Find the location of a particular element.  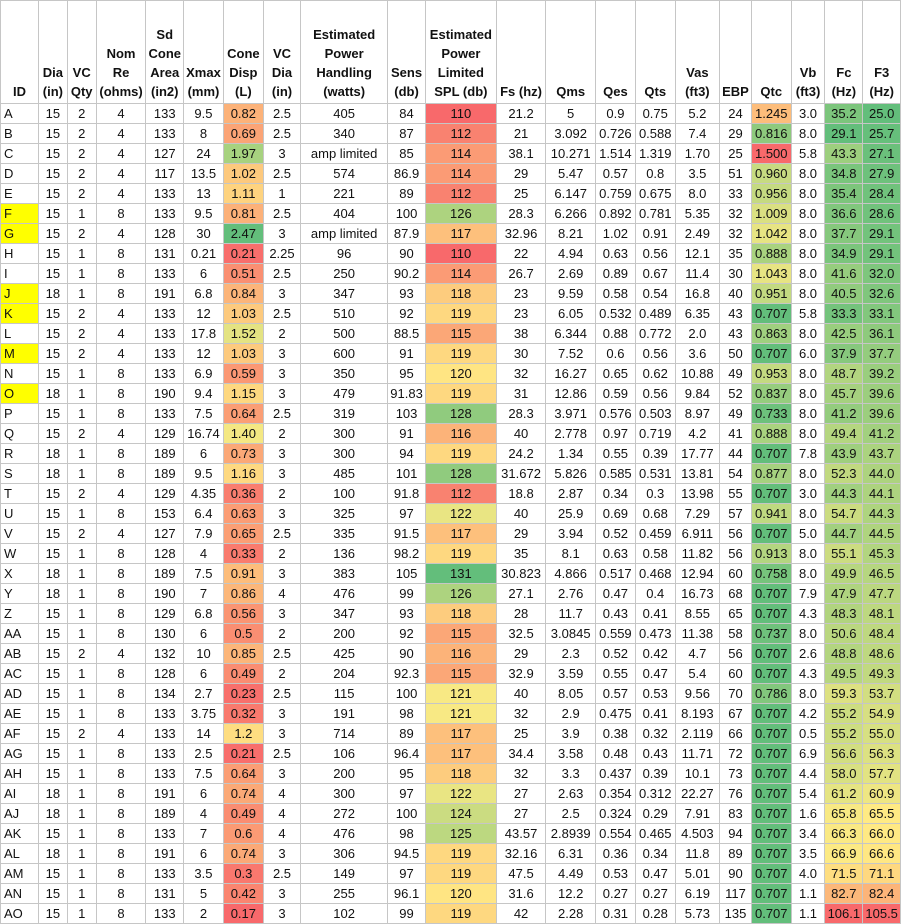

cell-ebp: 55 is located at coordinates (735, 493).